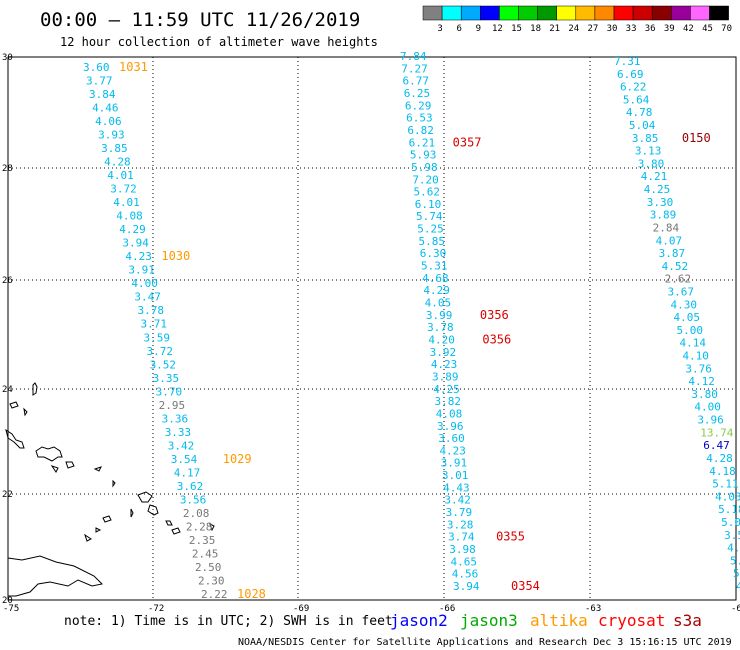  Describe the element at coordinates (157, 337) in the screenshot. I see `wave-height-value: 3.59` at that location.